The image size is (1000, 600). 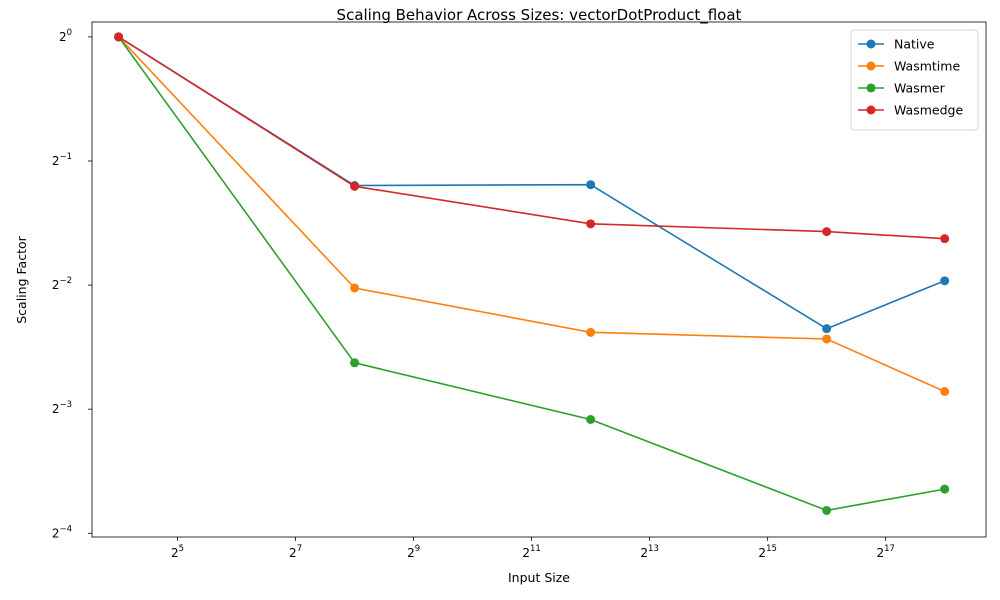 What do you see at coordinates (771, 549) in the screenshot?
I see `x-tick-label-exp: 15` at bounding box center [771, 549].